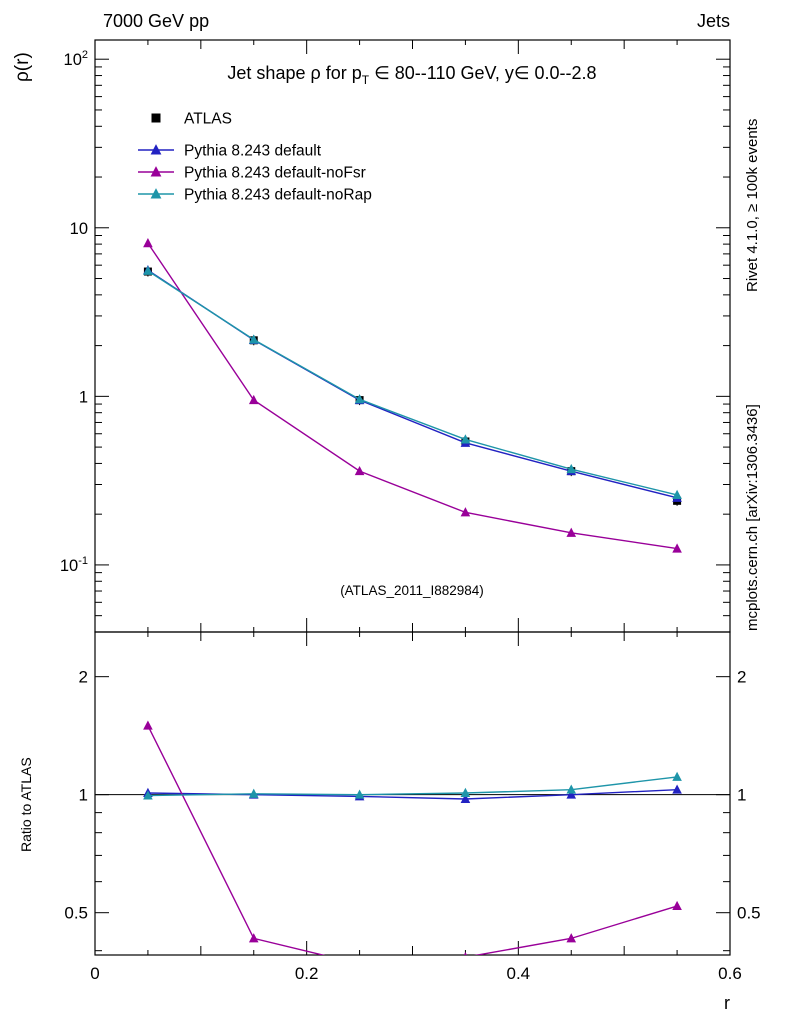  I want to click on header-beam-energy: 7000 GeV pp, so click(156, 21).